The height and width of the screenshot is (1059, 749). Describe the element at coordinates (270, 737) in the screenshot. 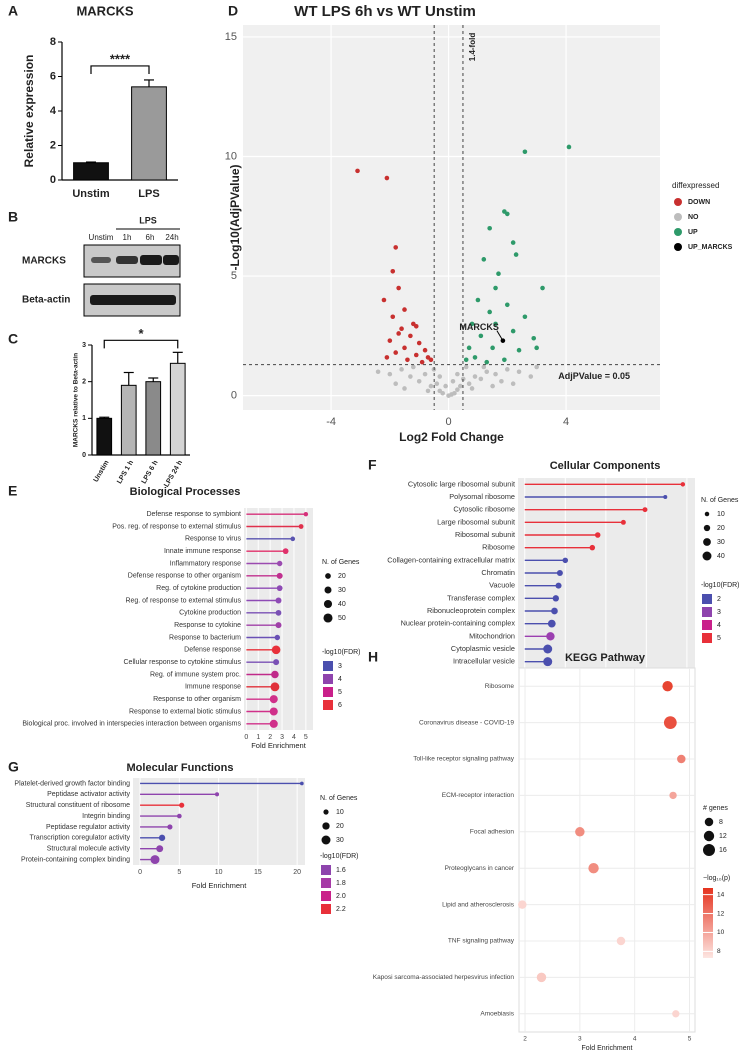

I see `x-tick-label: 2` at that location.